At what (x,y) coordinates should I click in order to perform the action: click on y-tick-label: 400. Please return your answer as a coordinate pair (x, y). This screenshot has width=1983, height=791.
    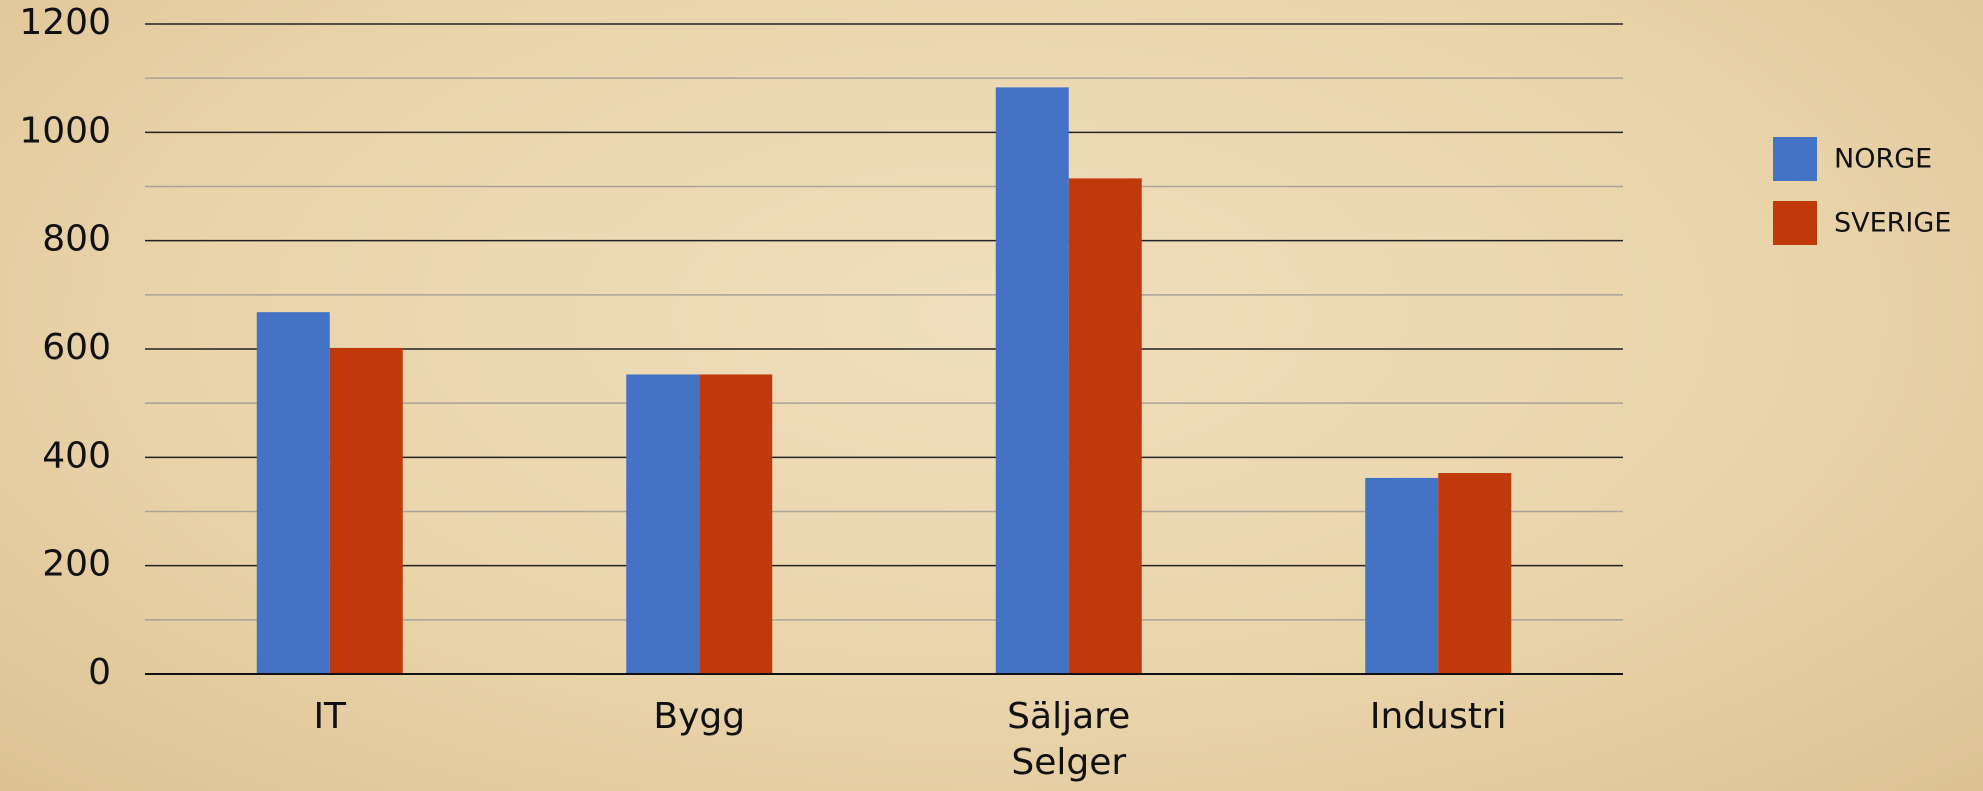
    Looking at the image, I should click on (76, 455).